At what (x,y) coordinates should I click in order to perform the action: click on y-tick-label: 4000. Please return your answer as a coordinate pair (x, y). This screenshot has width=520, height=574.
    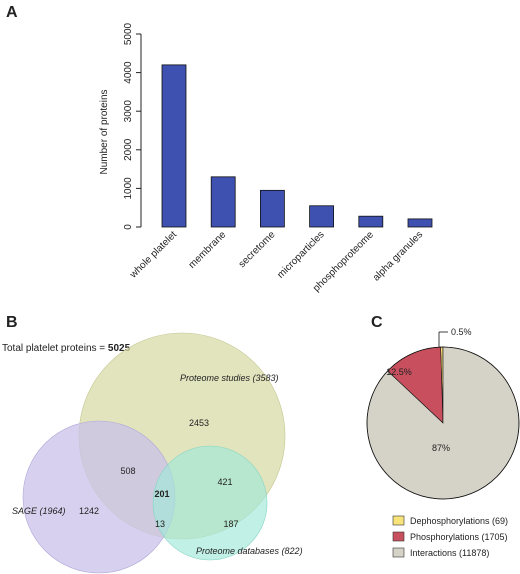
    Looking at the image, I should click on (128, 72).